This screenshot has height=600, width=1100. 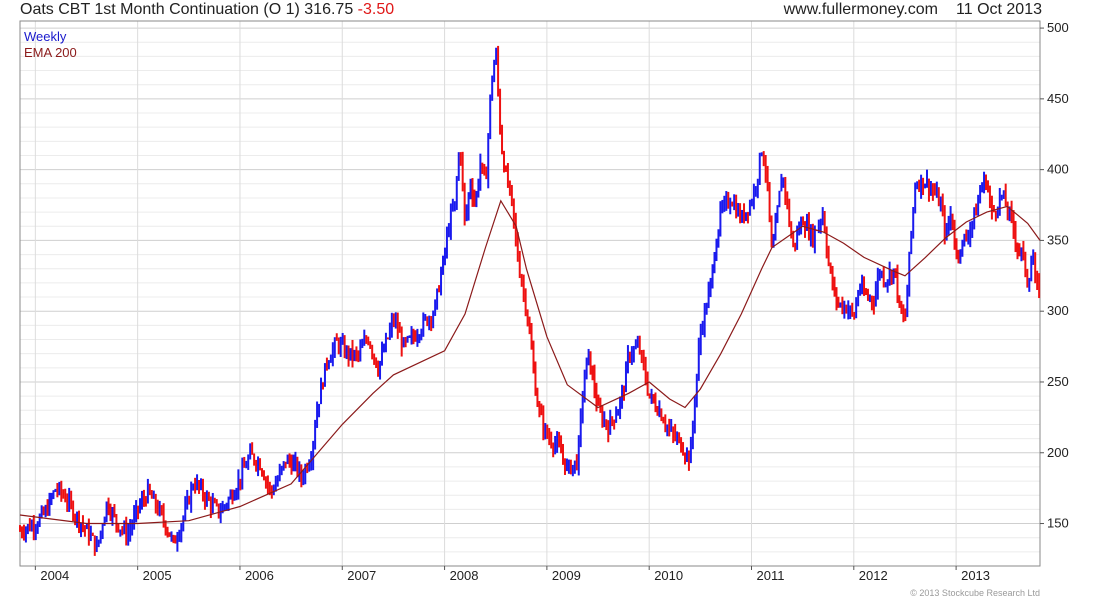 What do you see at coordinates (464, 575) in the screenshot?
I see `x-tick-label: 2008` at bounding box center [464, 575].